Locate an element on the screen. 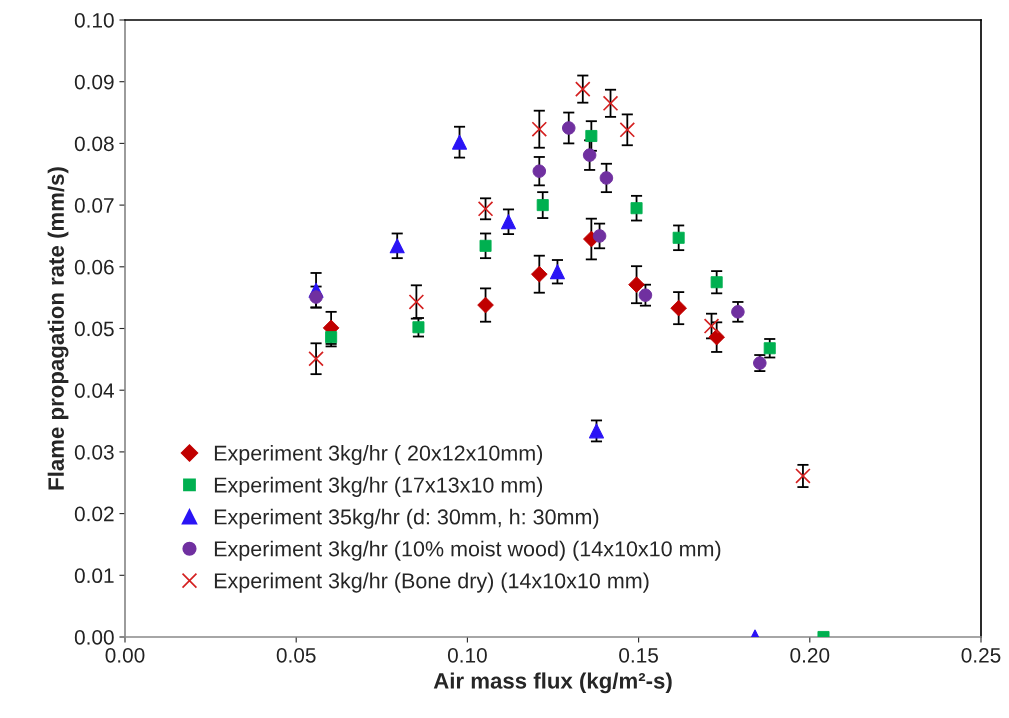 This screenshot has height=718, width=1009. y-tick-label: 0.09 is located at coordinates (94, 82).